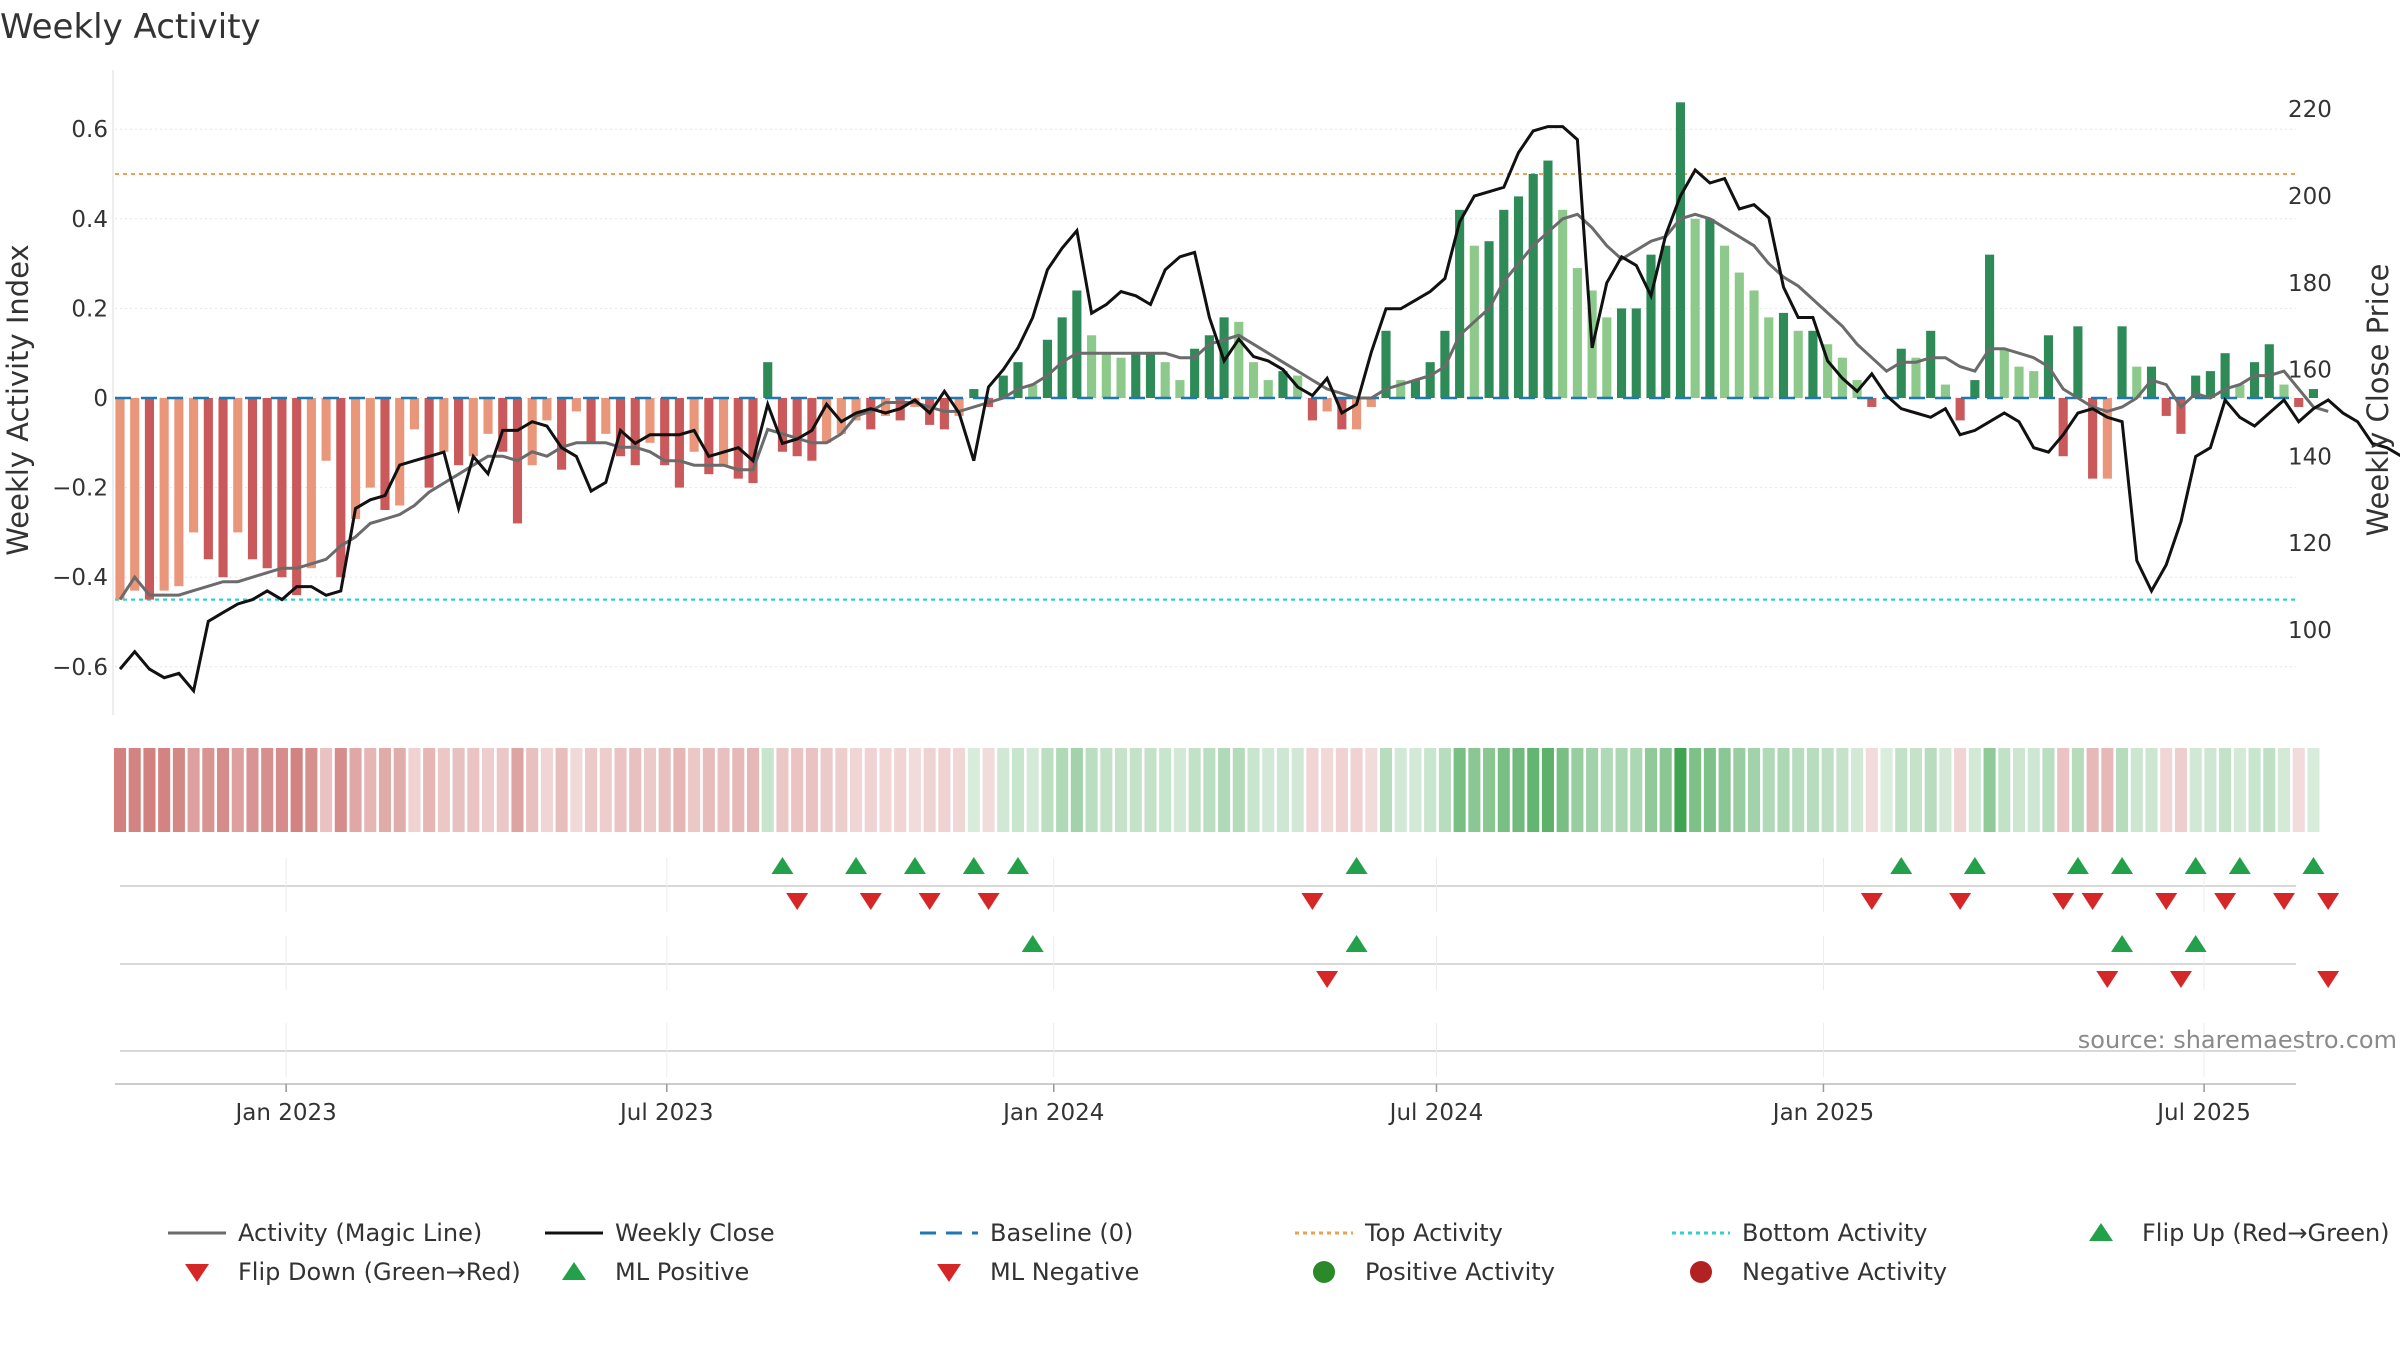  I want to click on legend-label: Baseline (0), so click(1061, 1233).